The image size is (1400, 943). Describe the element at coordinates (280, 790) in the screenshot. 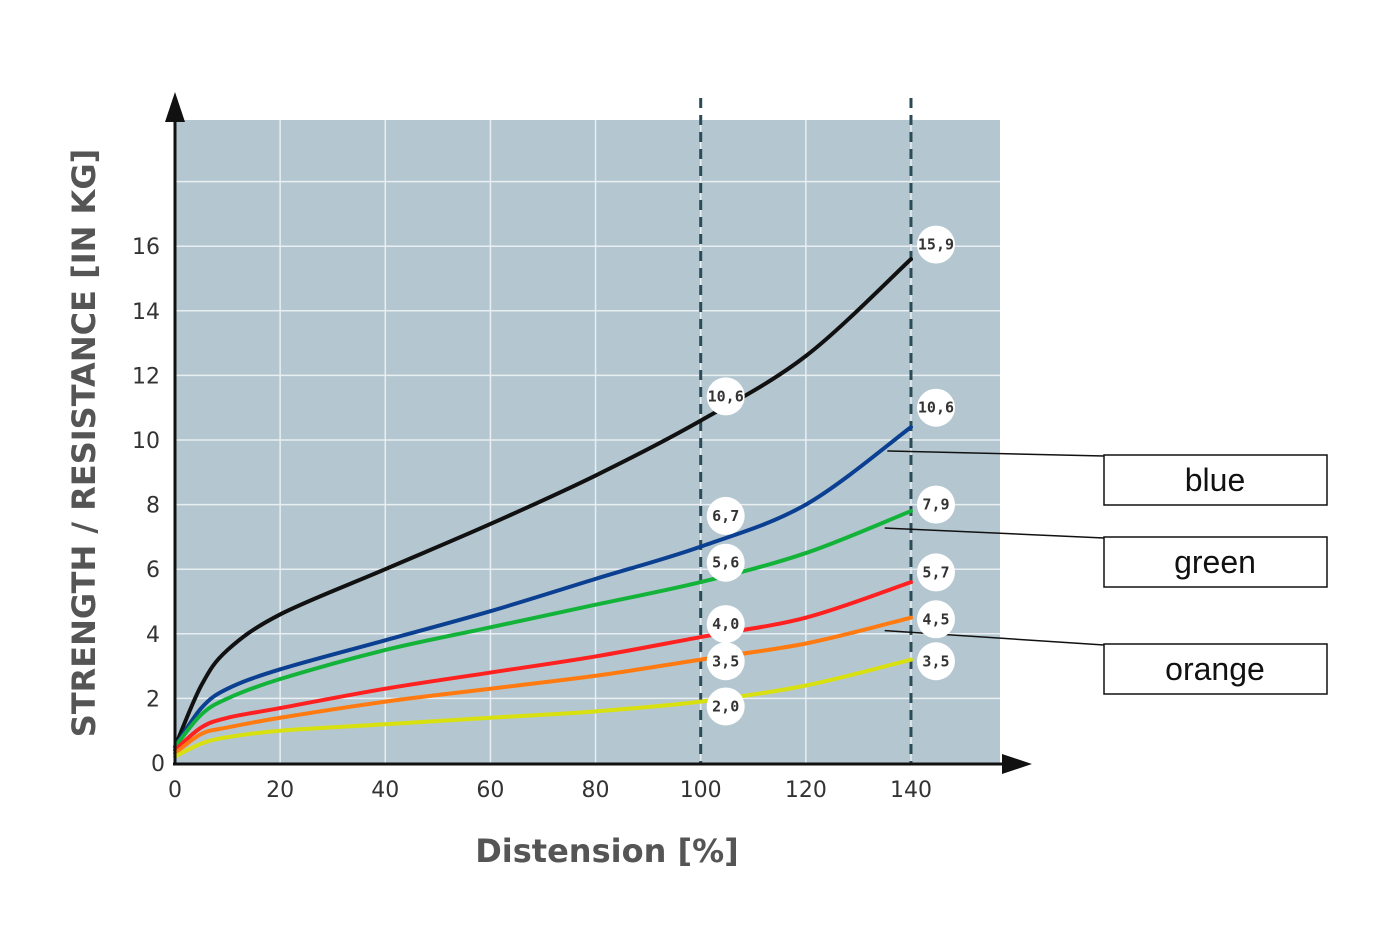

I see `x-tick-label: 20` at that location.